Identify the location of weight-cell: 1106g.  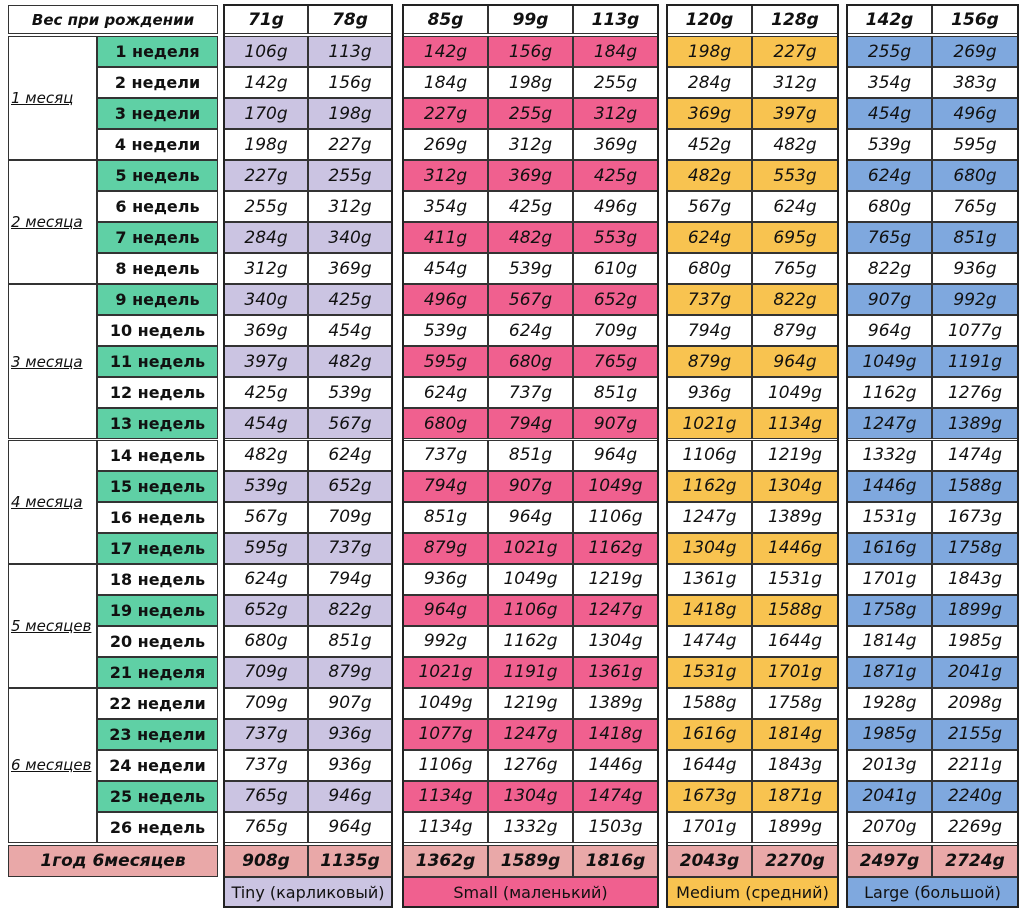
(709, 455).